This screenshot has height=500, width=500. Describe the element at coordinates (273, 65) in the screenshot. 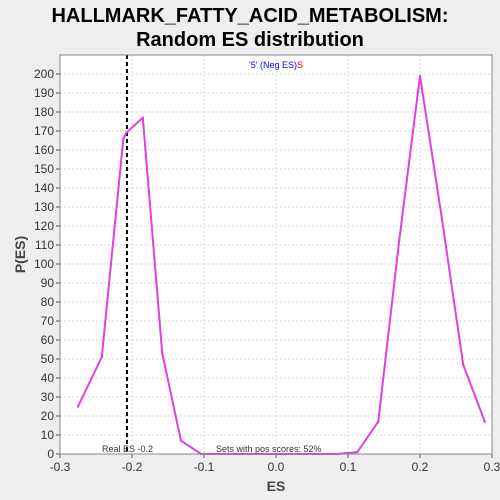

I see `legend-neg-es-label: '5' (Neg ES)` at that location.